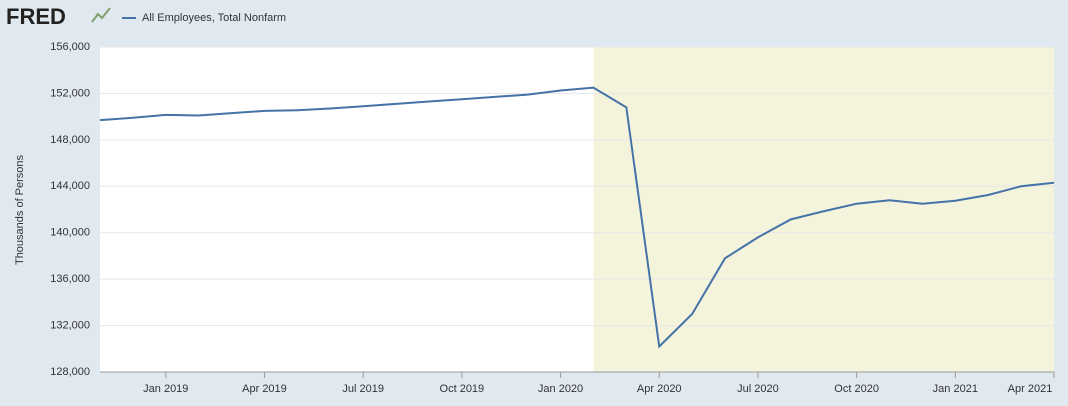 This screenshot has width=1068, height=406. What do you see at coordinates (1030, 389) in the screenshot?
I see `x-tick-label: Apr 2021` at bounding box center [1030, 389].